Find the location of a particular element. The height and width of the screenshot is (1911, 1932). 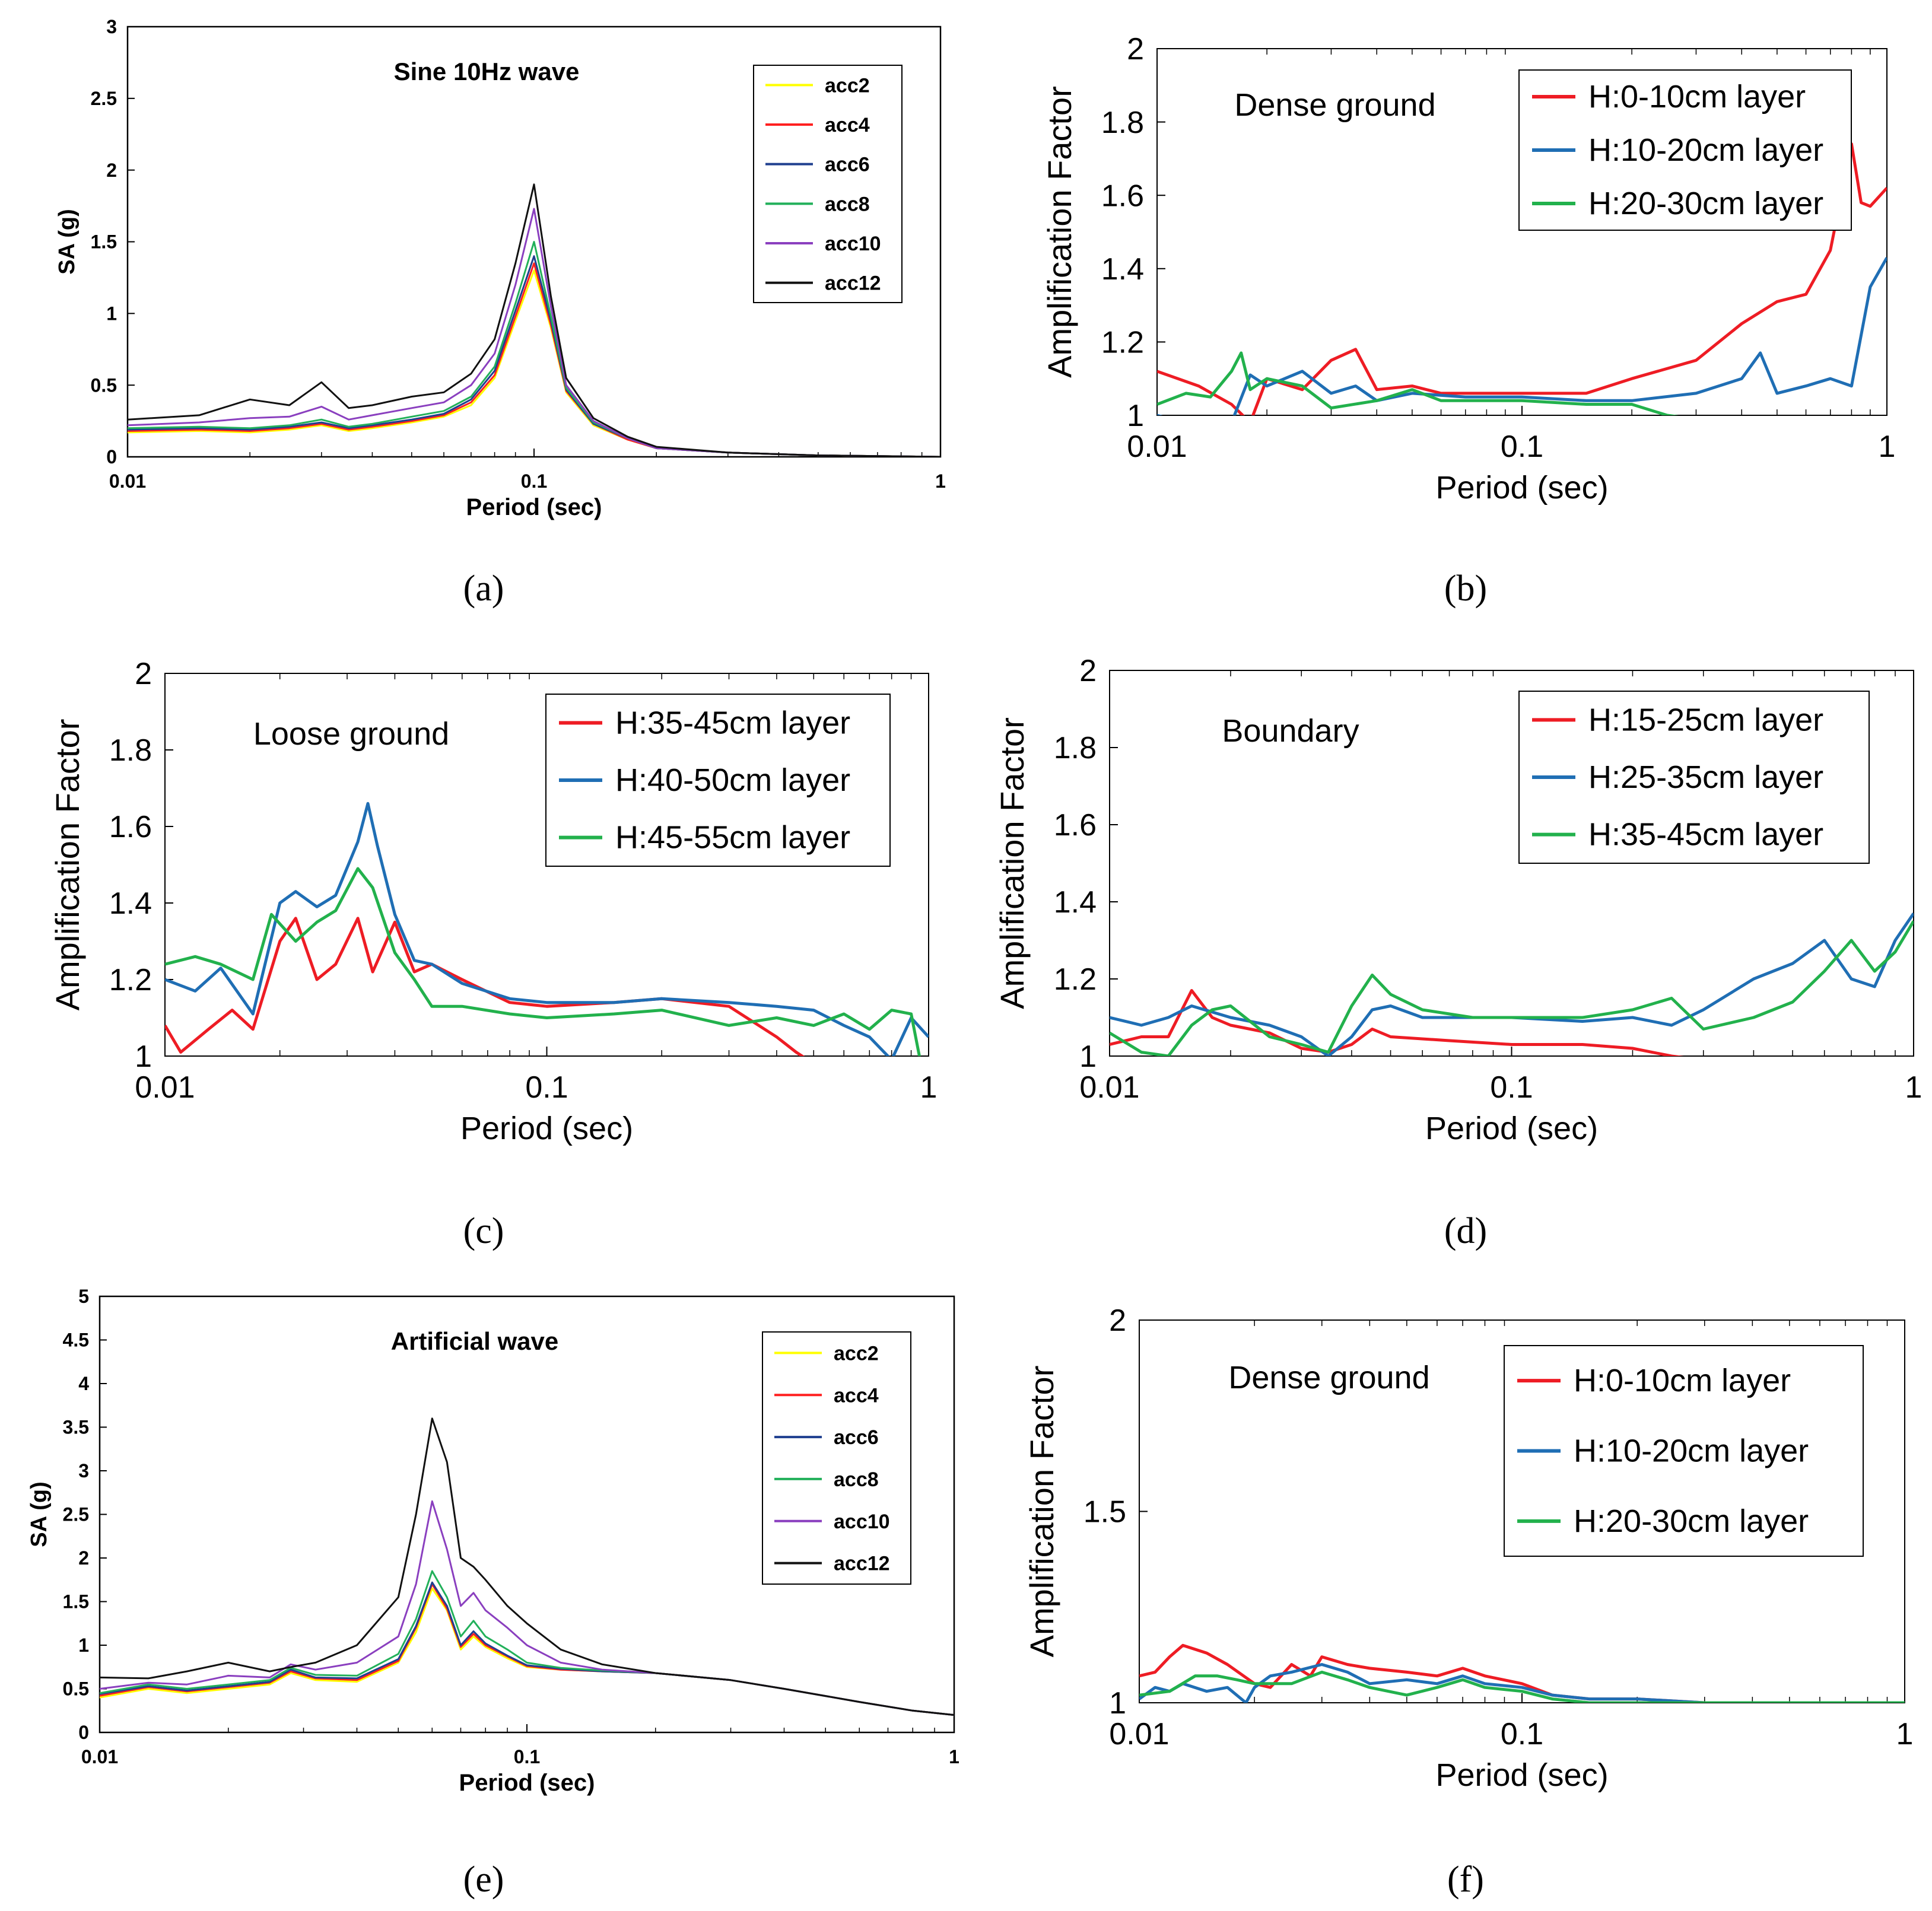

legend-label: acc10 is located at coordinates (853, 244).